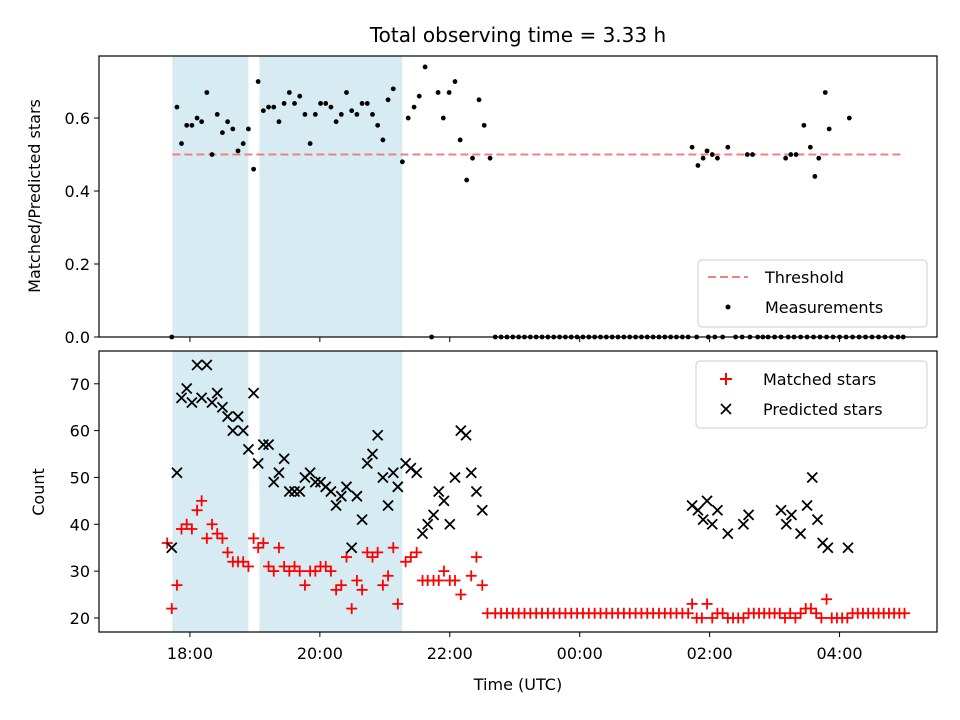  What do you see at coordinates (812, 293) in the screenshot?
I see `top-legend: Threshold Measurements` at bounding box center [812, 293].